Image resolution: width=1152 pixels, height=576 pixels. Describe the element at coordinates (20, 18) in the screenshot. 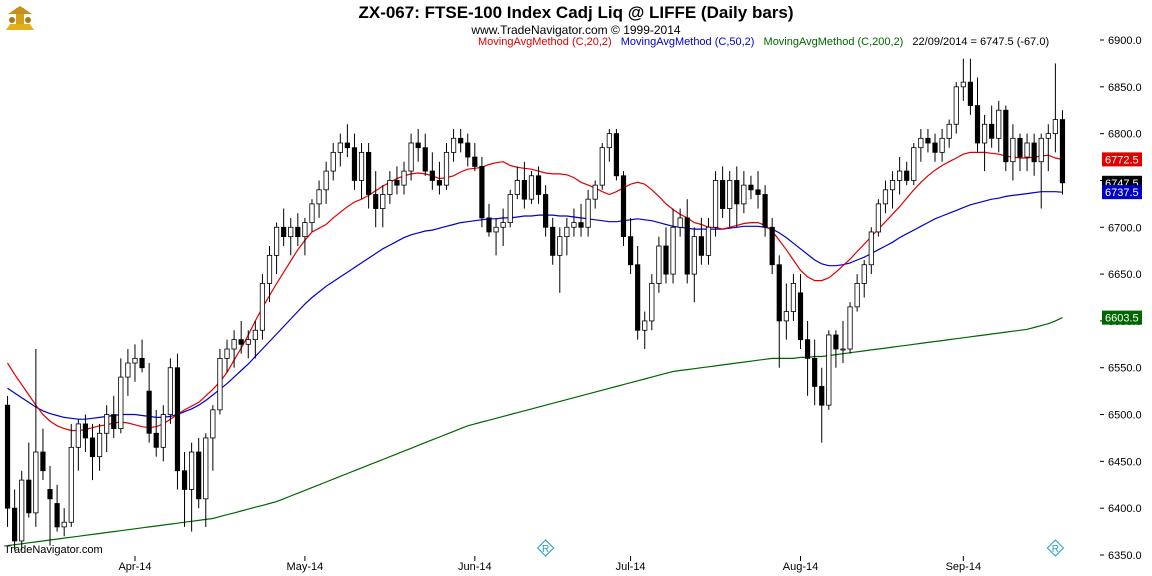

I see `trade-navigator-logo-icon` at that location.